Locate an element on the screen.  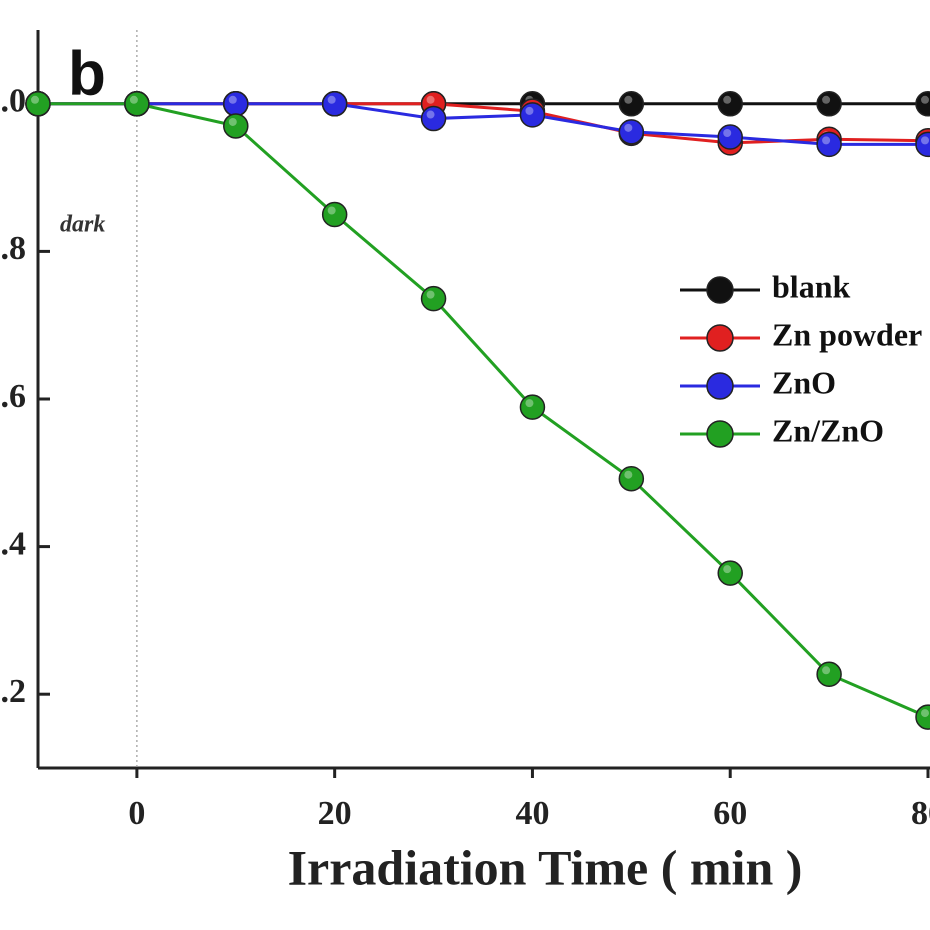
y-tick-label: 0.2 is located at coordinates (13, 691).